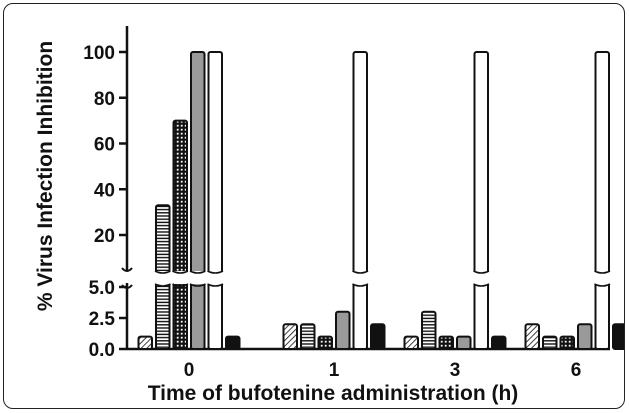  I want to click on y-tick-label: 60, so click(104, 145).